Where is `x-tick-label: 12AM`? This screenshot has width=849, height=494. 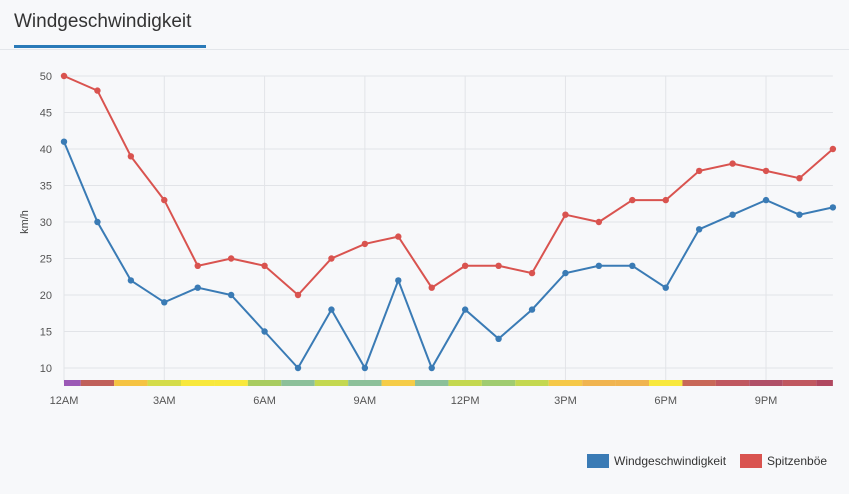
x-tick-label: 12AM is located at coordinates (64, 401).